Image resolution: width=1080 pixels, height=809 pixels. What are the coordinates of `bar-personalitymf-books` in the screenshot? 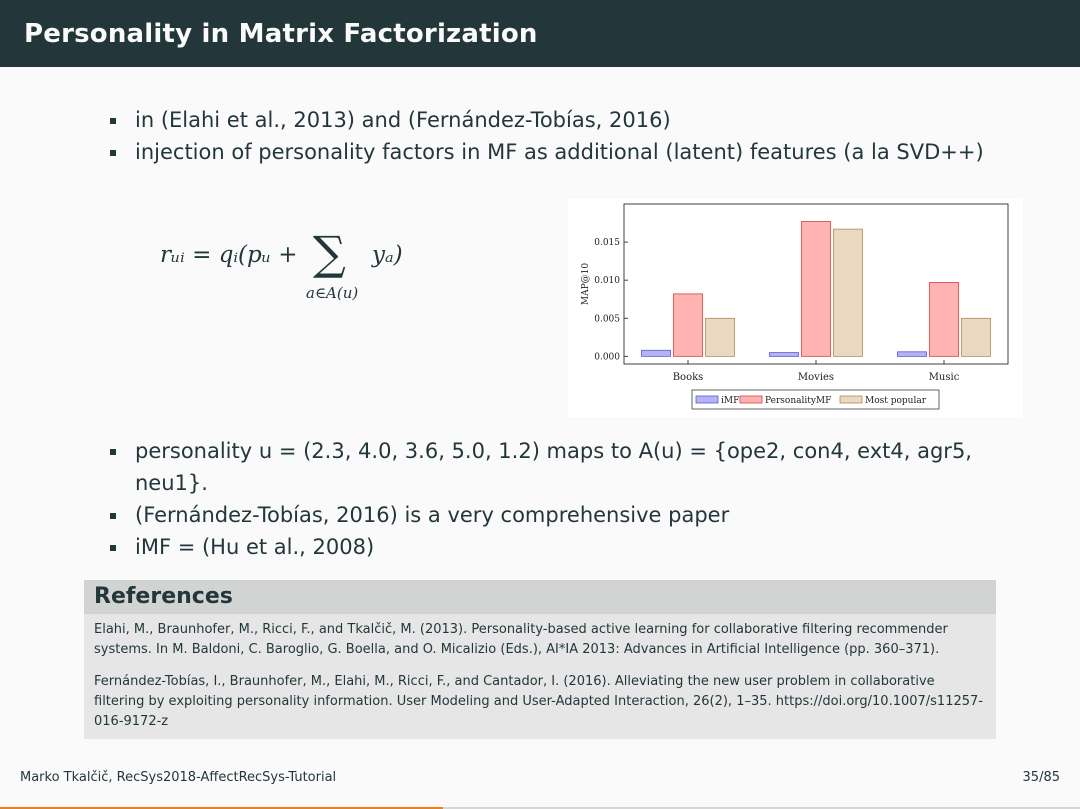 It's located at (688, 325).